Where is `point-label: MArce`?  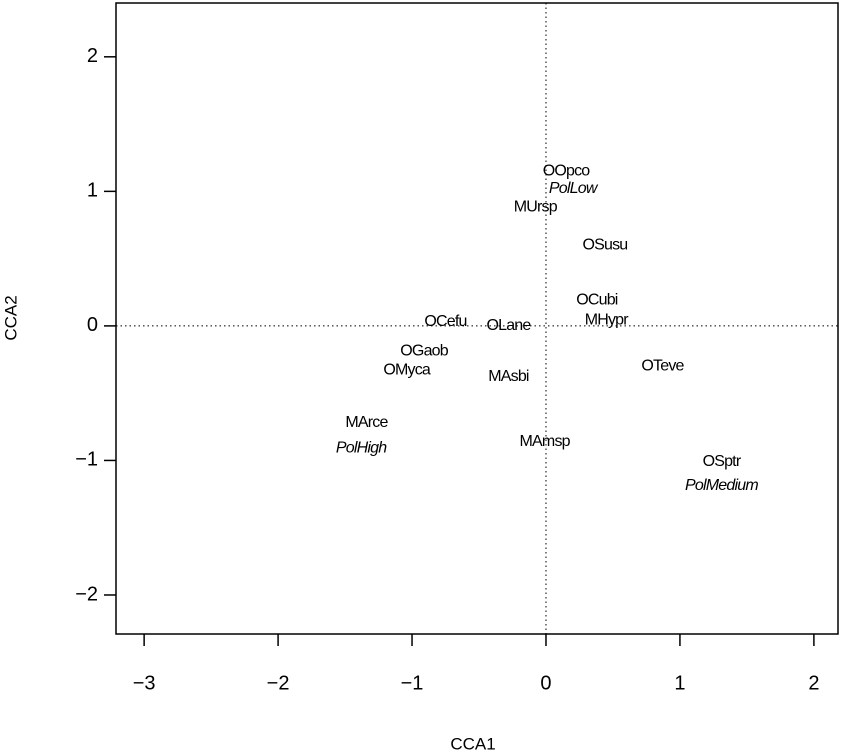 point-label: MArce is located at coordinates (366, 422).